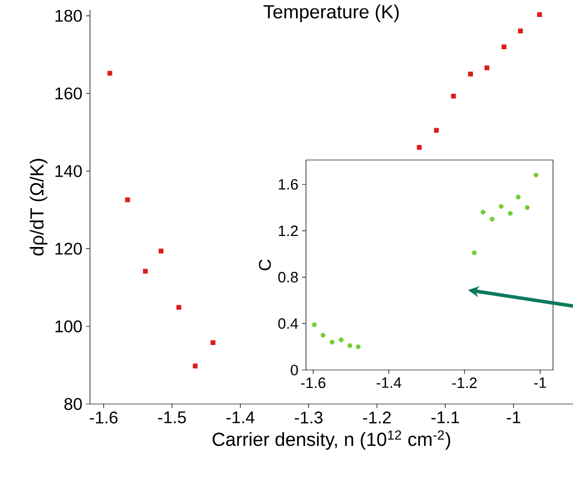  Describe the element at coordinates (288, 277) in the screenshot. I see `y-tick-label: 0.8` at that location.